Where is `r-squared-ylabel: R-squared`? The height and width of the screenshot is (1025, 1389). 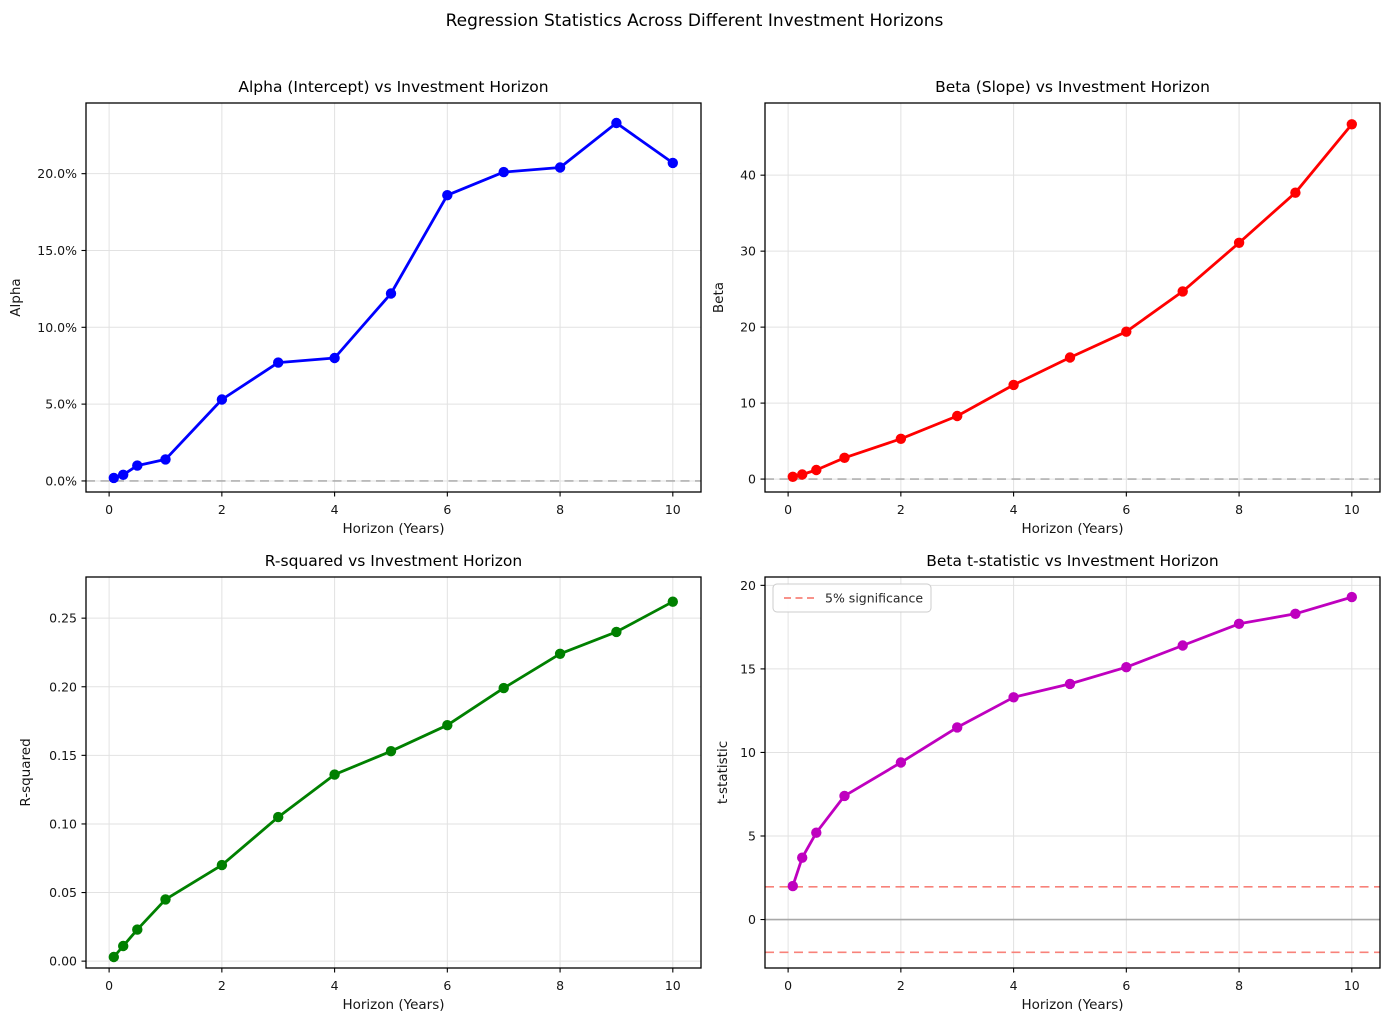 r-squared-ylabel: R-squared is located at coordinates (26, 772).